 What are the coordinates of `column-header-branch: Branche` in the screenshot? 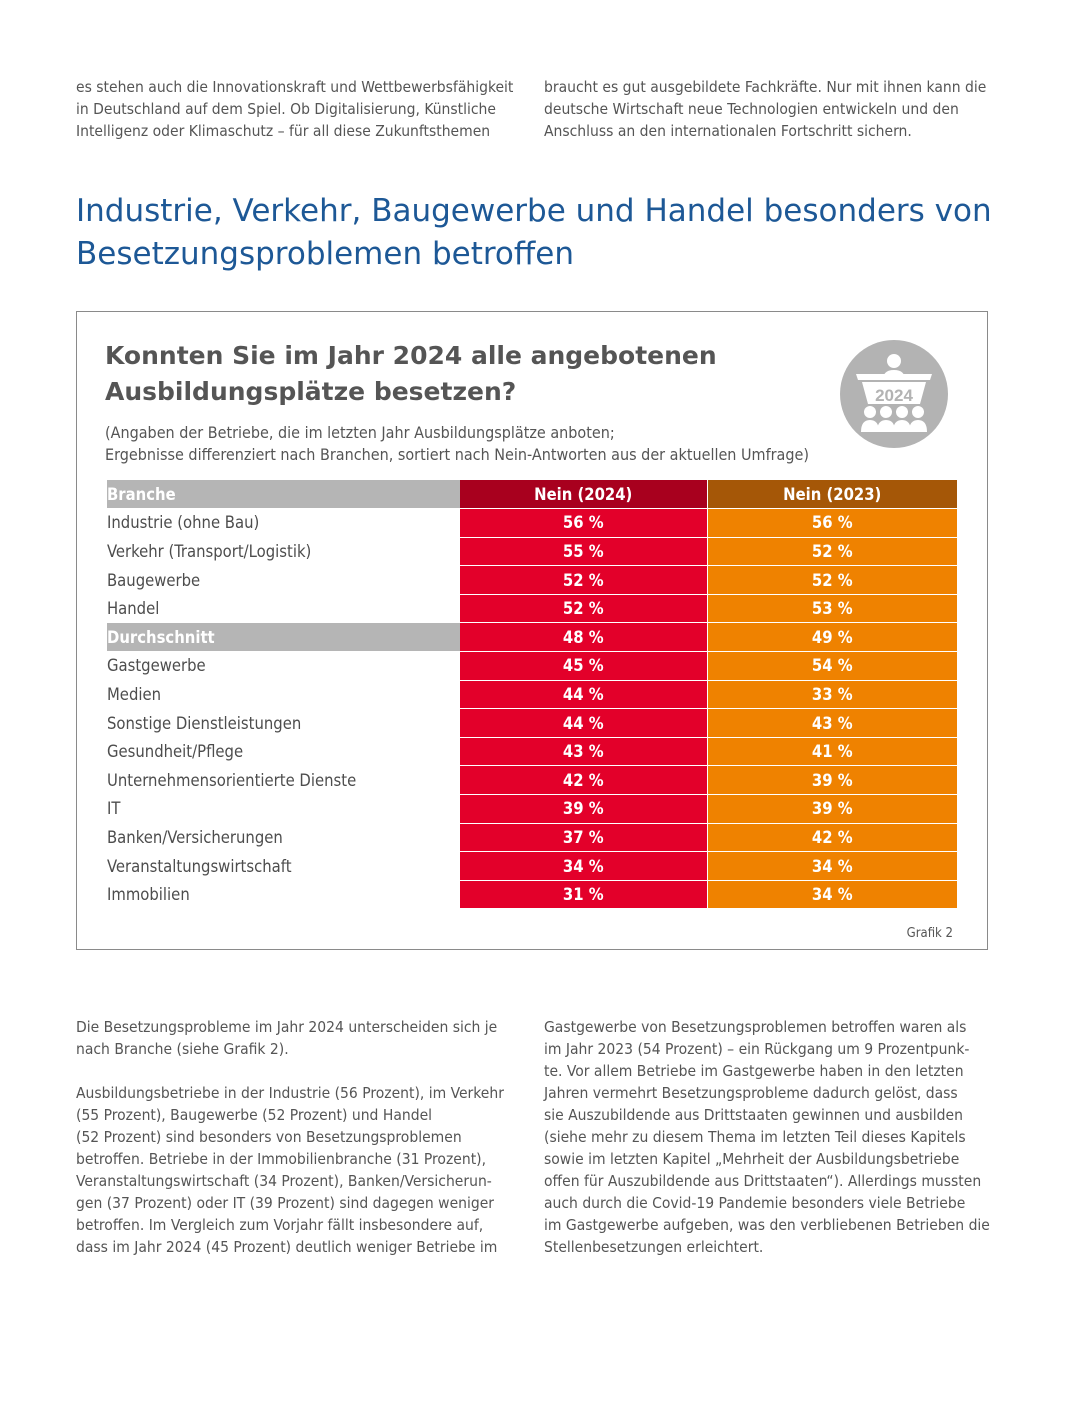 It's located at (283, 495).